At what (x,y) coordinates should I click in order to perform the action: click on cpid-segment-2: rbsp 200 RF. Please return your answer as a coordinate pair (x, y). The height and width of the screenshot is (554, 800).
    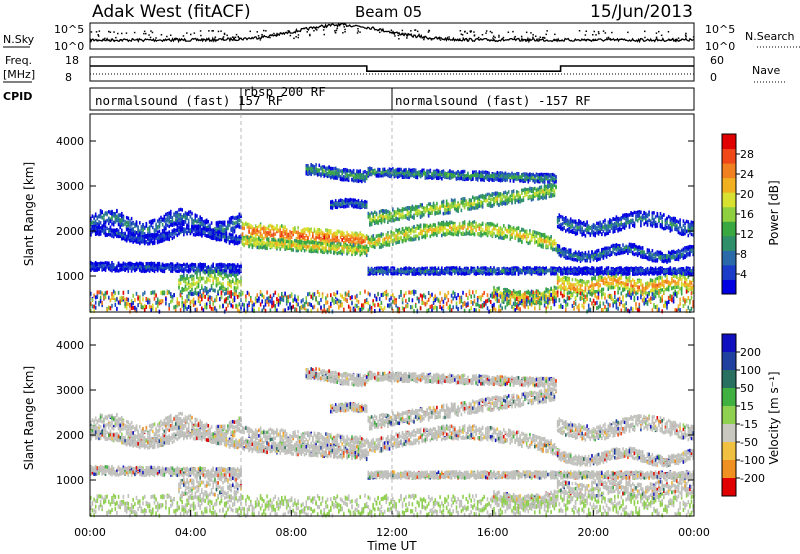
    Looking at the image, I should click on (284, 91).